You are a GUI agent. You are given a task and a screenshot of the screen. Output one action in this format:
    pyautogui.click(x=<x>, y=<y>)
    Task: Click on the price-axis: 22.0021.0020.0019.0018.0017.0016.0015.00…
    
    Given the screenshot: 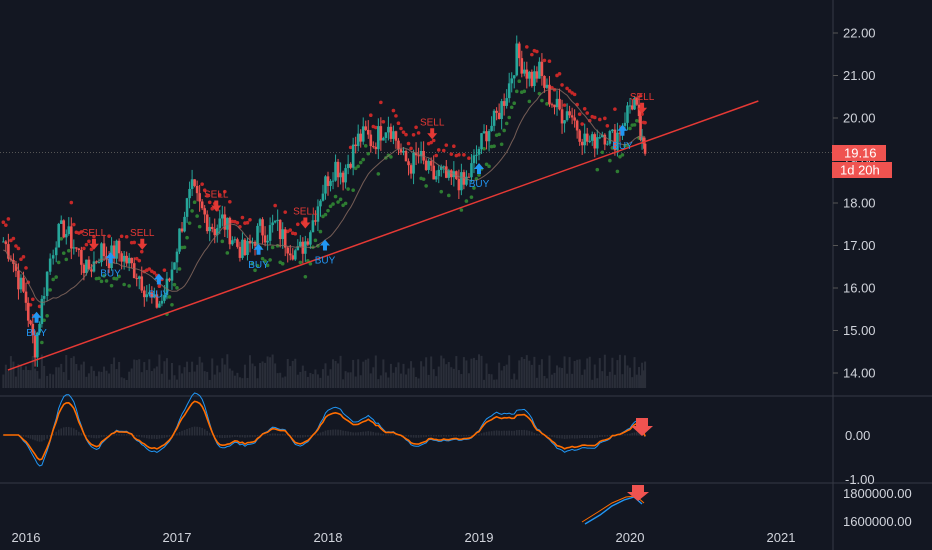 What is the action you would take?
    pyautogui.click(x=872, y=278)
    